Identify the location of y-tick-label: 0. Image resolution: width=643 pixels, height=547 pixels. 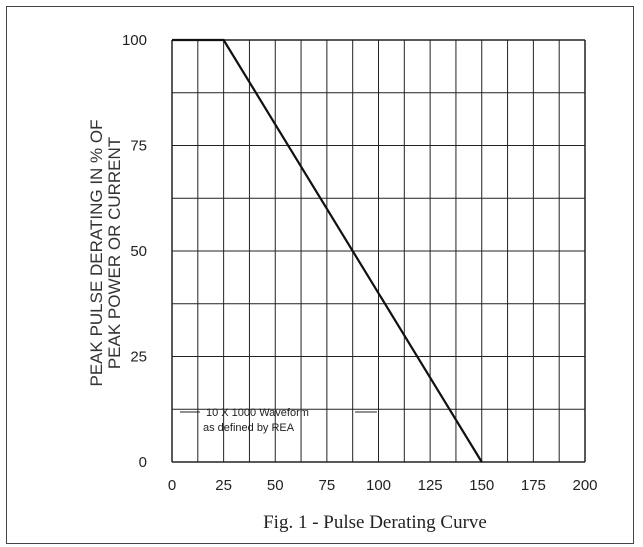
(143, 462).